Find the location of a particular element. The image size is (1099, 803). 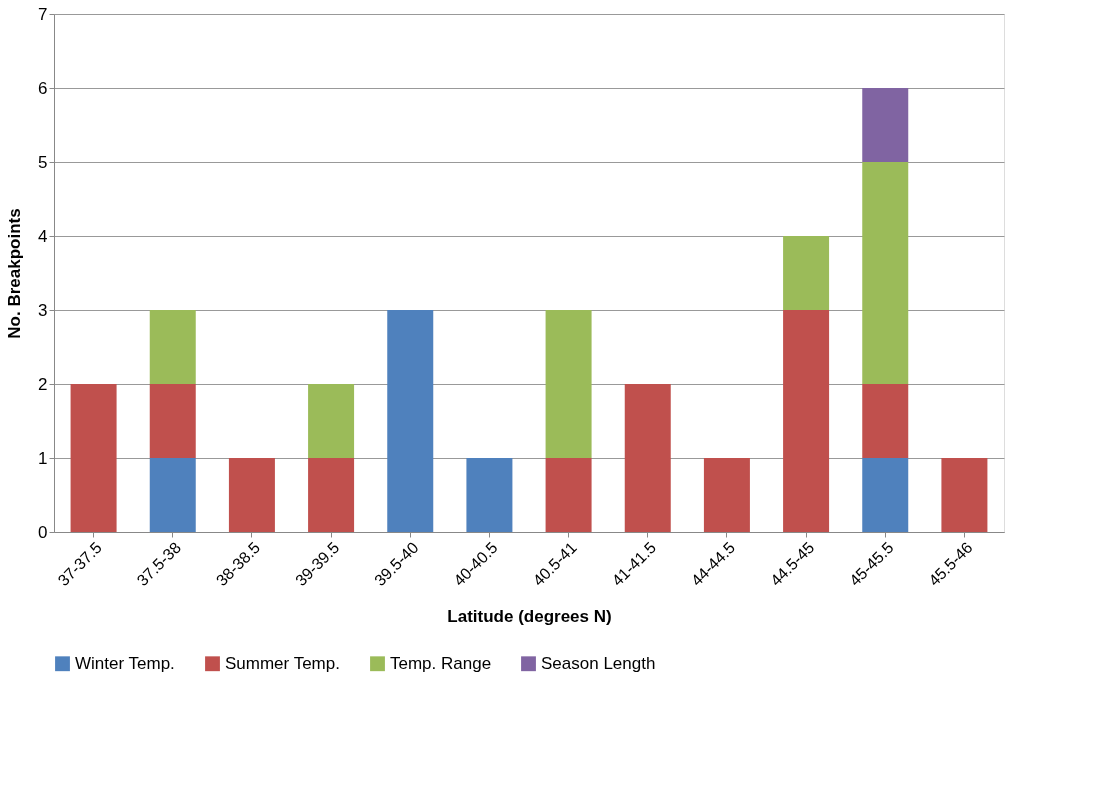

y-tick-label: 4 is located at coordinates (43, 236).